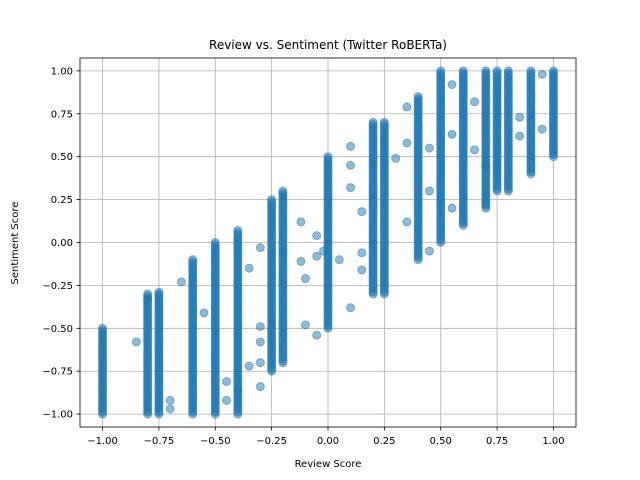  I want to click on y-tick-label: 0.00, so click(62, 243).